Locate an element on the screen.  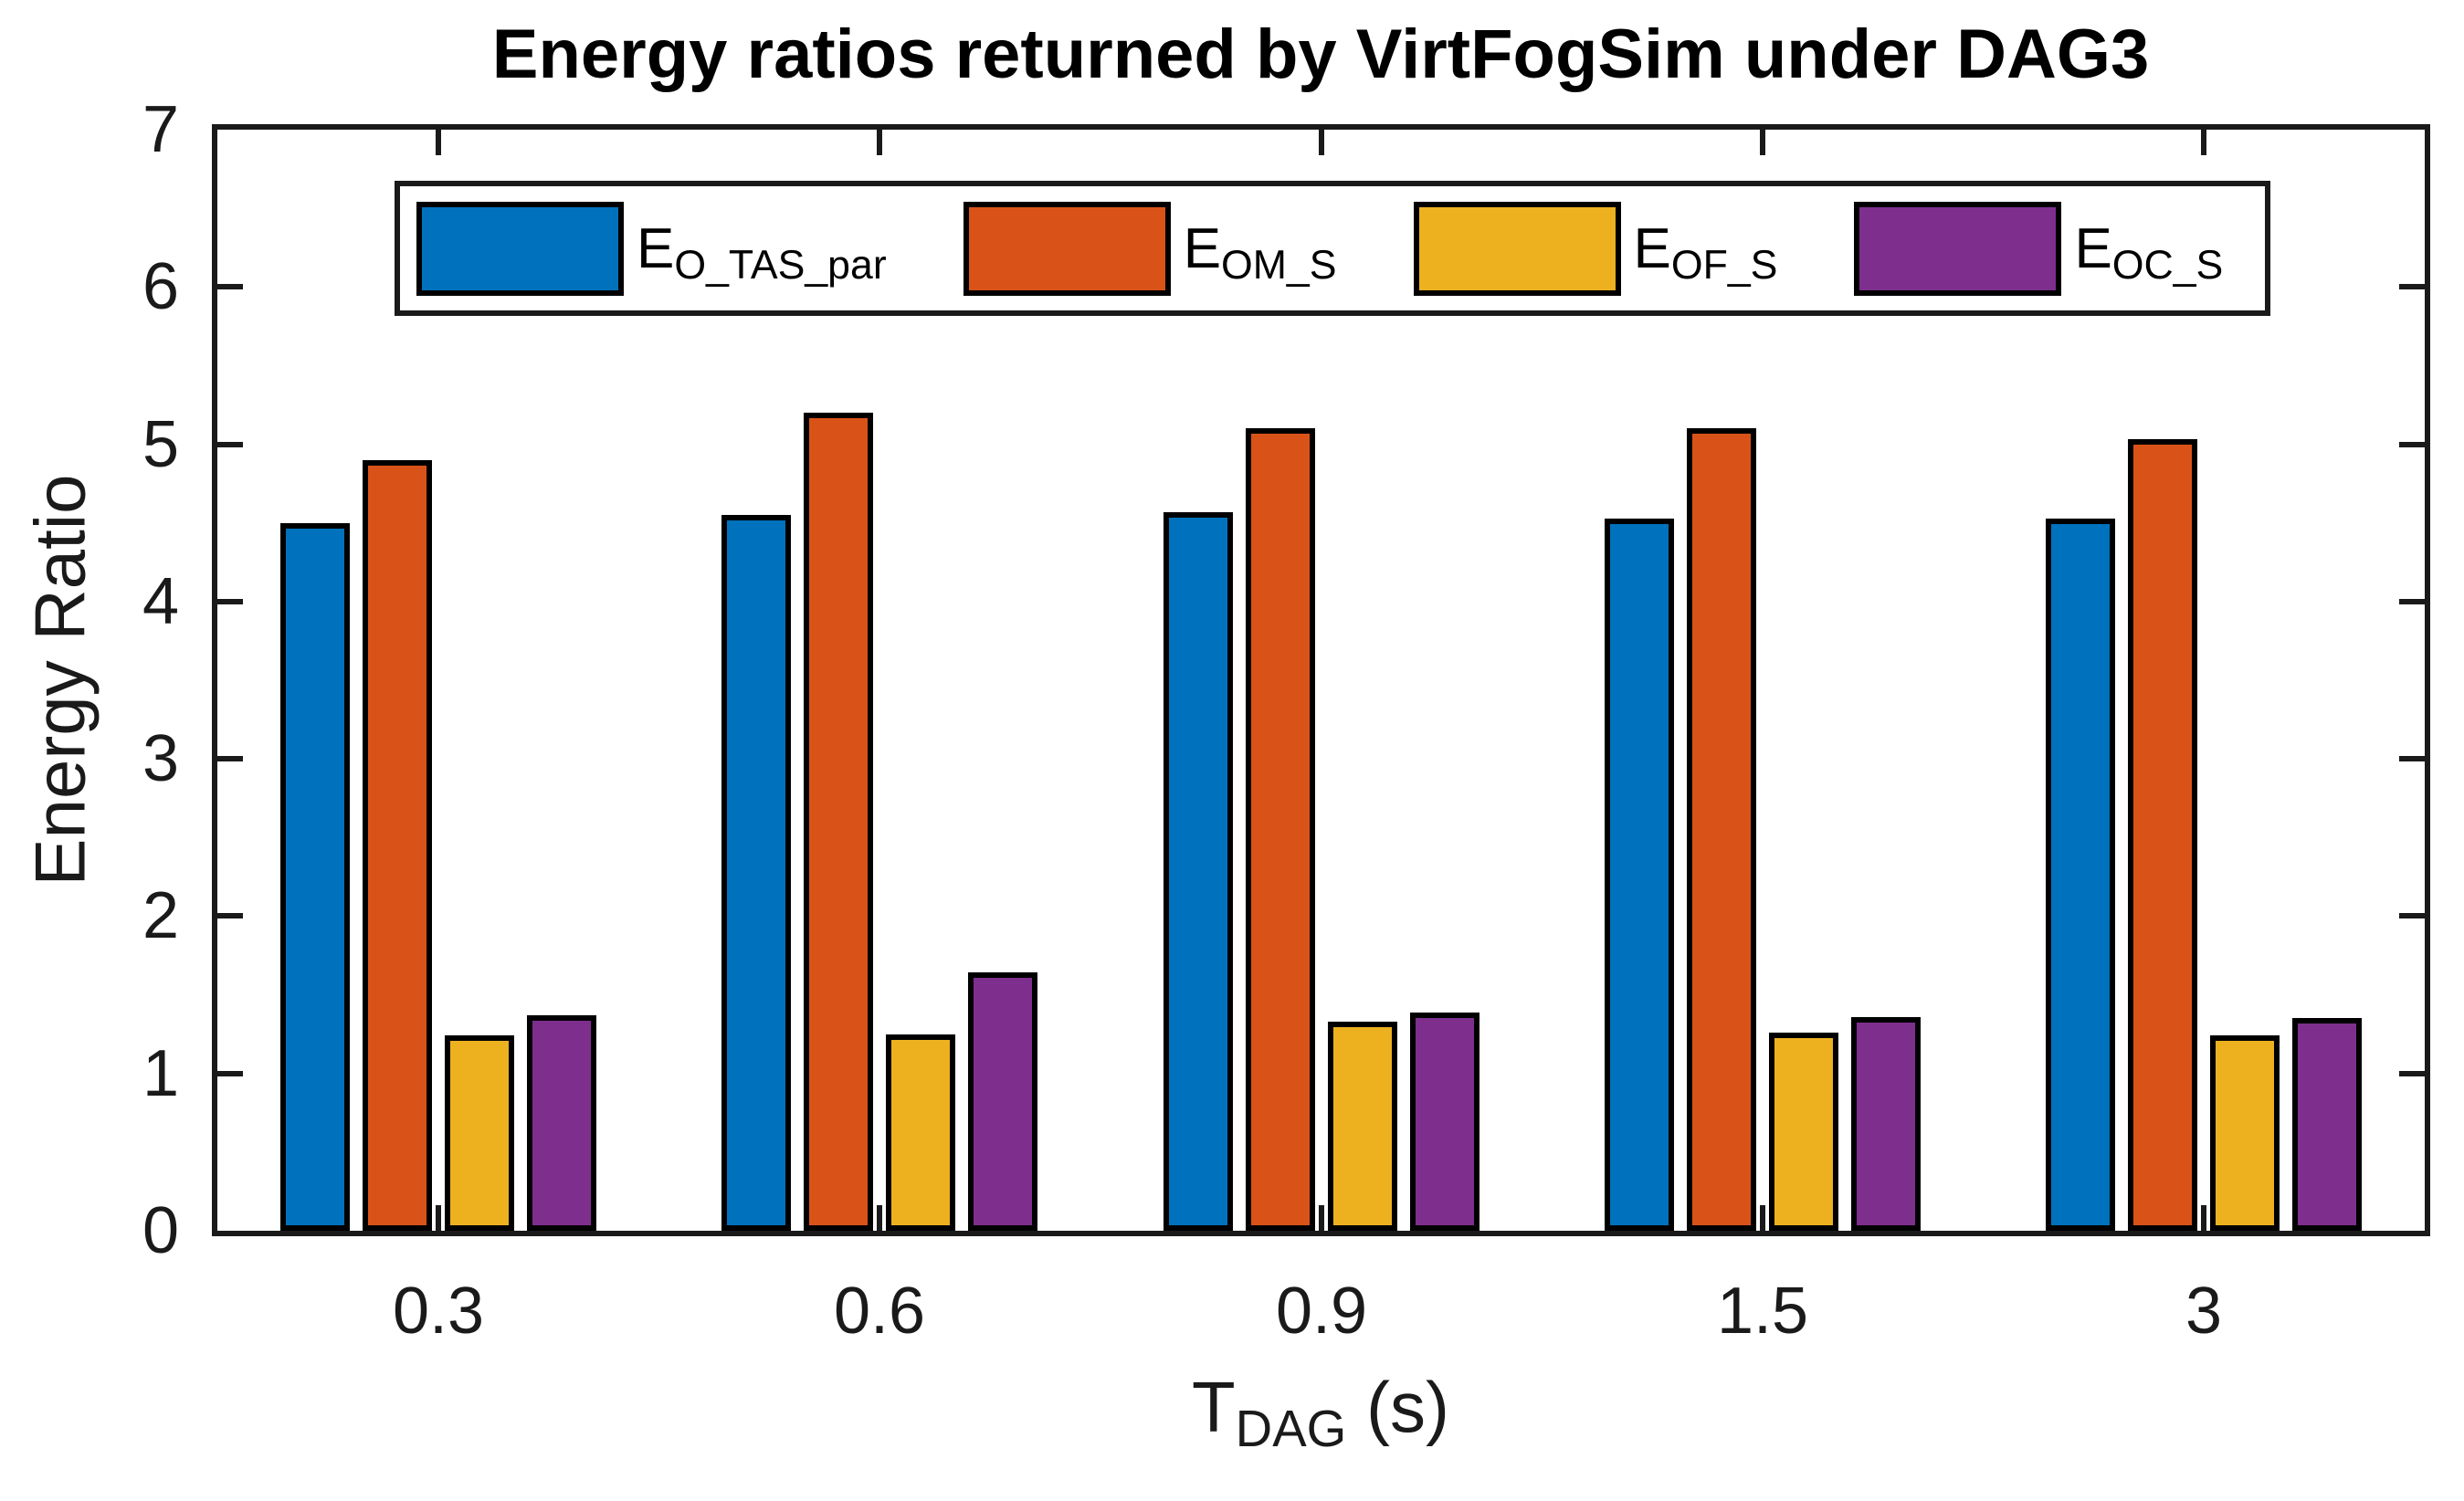
x-tick-label-1.5: 1.5 is located at coordinates (1763, 1311).